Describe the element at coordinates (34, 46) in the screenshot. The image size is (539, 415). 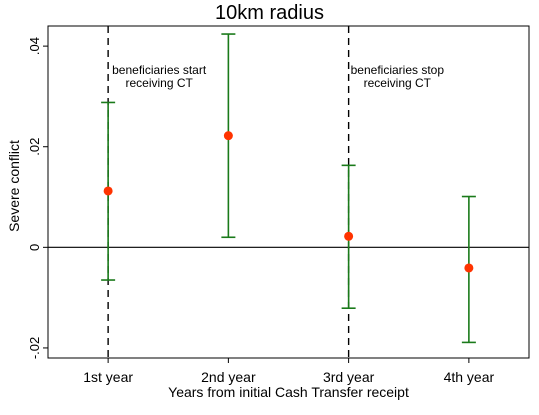
I see `y-tick-label-3: .04` at that location.